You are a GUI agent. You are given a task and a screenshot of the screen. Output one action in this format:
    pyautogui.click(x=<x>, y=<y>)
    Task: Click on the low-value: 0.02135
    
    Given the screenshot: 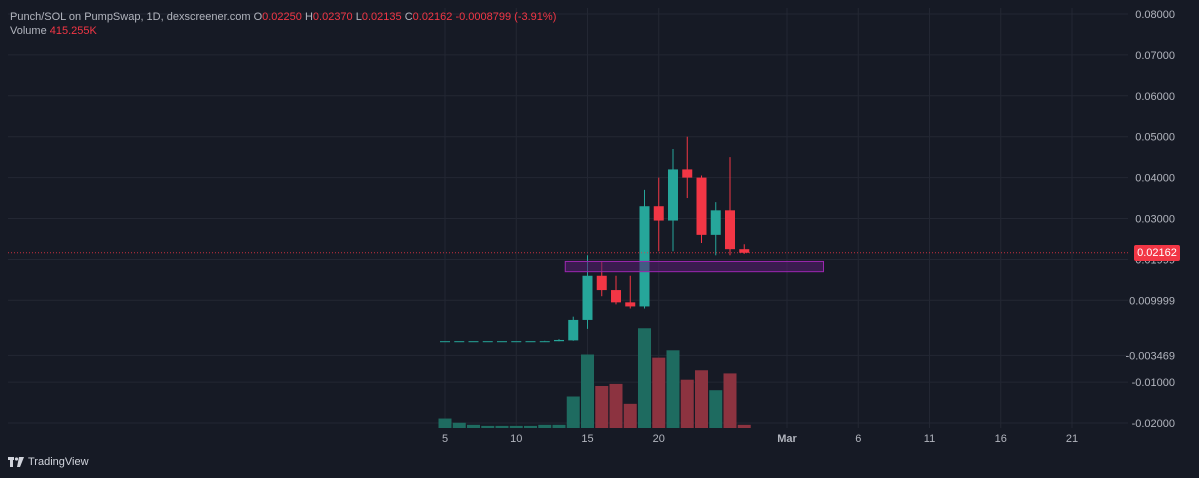 What is the action you would take?
    pyautogui.click(x=381, y=17)
    